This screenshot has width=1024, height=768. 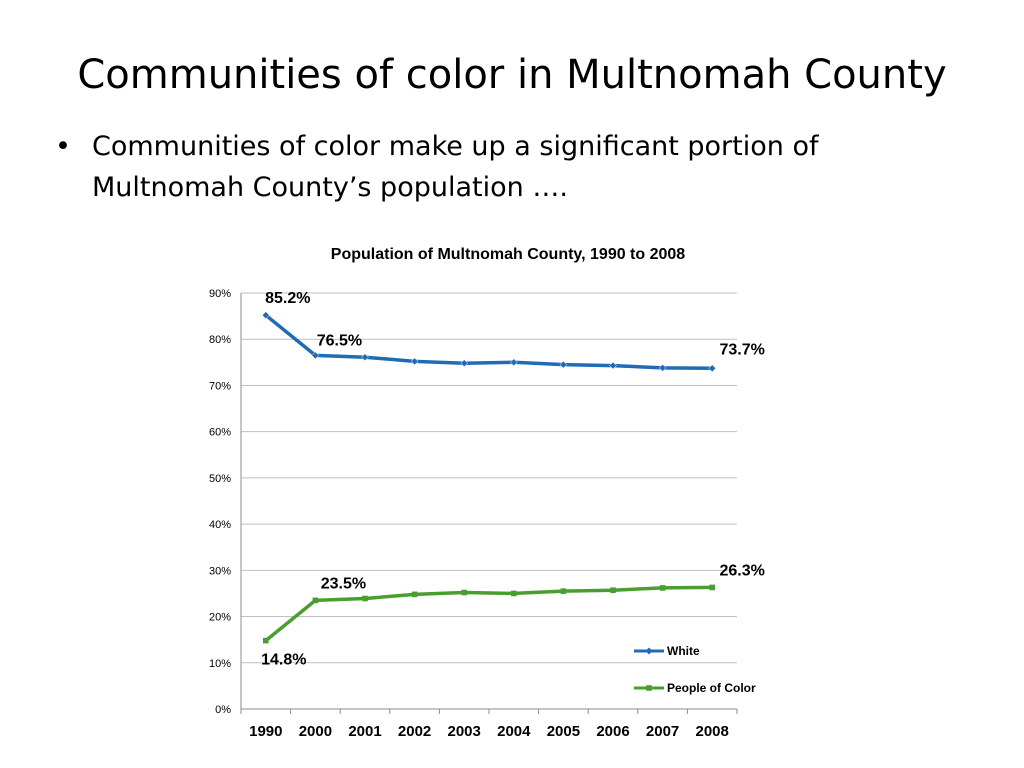 What do you see at coordinates (563, 731) in the screenshot?
I see `x-tick-label: 2005` at bounding box center [563, 731].